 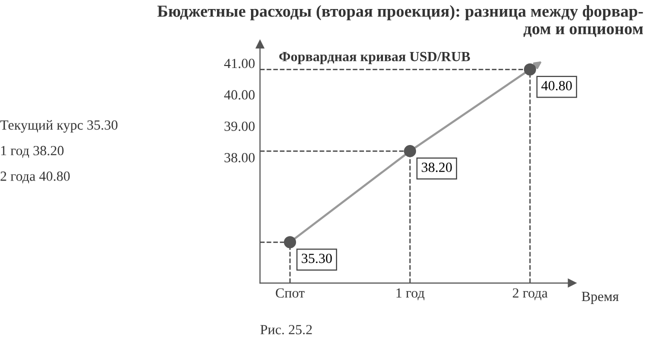 I want to click on x-tick-label: Спот, so click(x=290, y=293).